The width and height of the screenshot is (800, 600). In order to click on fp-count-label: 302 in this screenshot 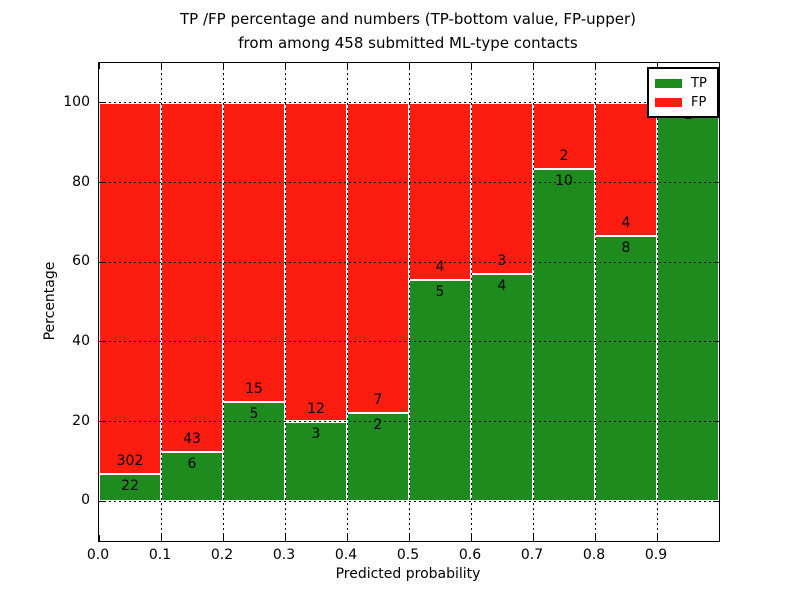, I will do `click(130, 461)`.